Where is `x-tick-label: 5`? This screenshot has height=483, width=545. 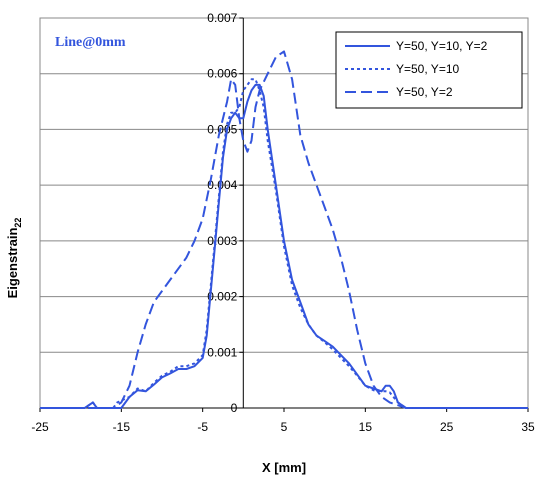 x-tick-label: 5 is located at coordinates (284, 427).